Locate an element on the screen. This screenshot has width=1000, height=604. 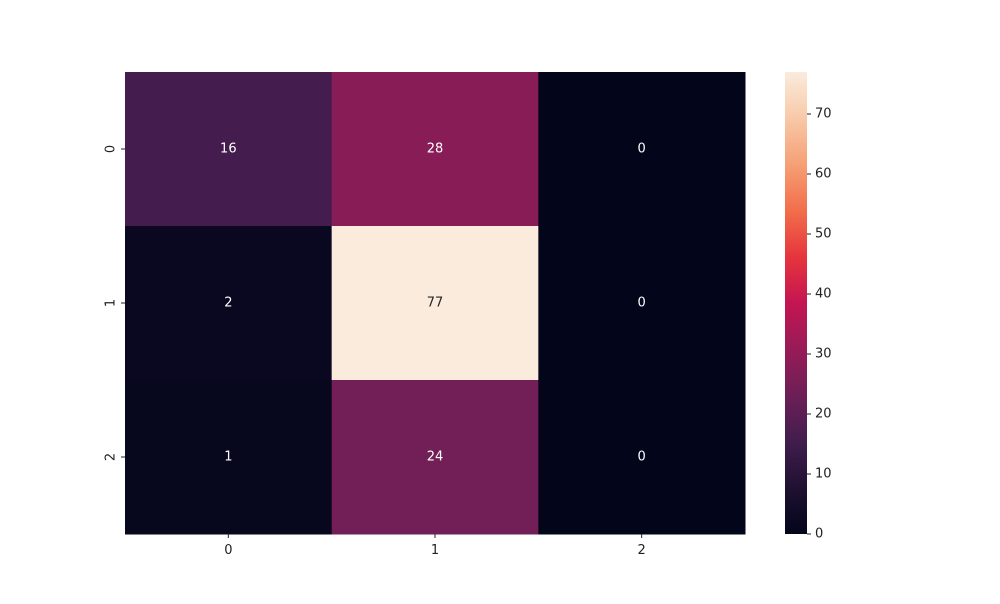
heatmap-cell-r1-c0 is located at coordinates (229, 303).